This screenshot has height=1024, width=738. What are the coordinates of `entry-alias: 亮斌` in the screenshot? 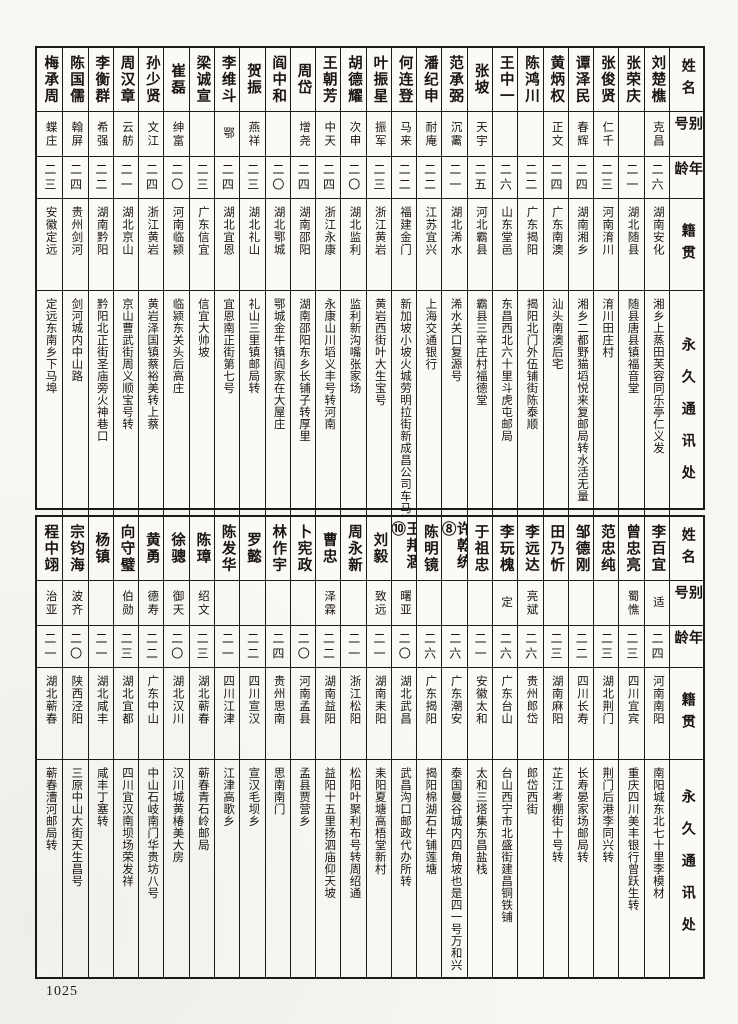 It's located at (530, 603).